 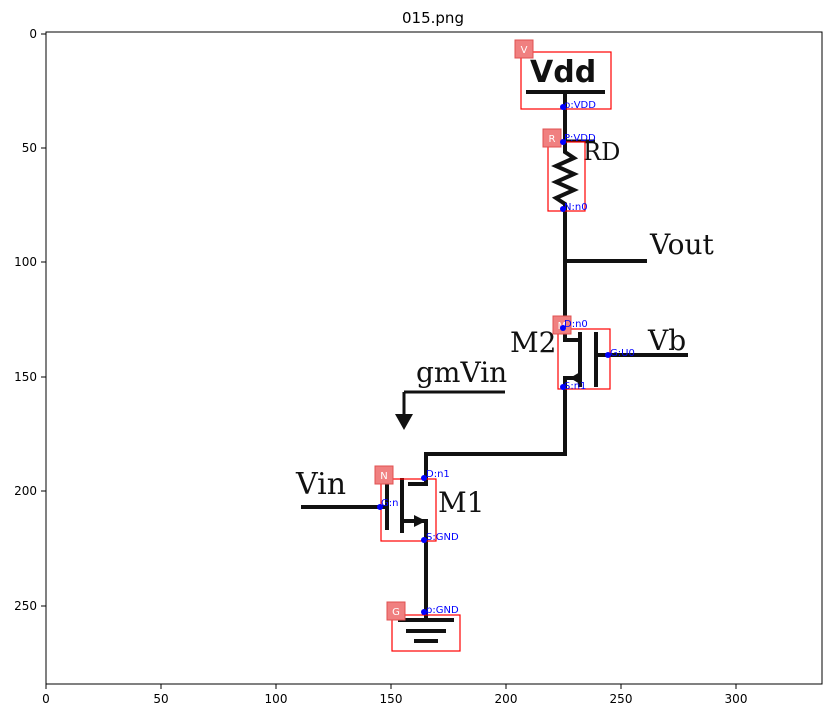 I want to click on pin-m2-g-label: G:U0, so click(x=622, y=353).